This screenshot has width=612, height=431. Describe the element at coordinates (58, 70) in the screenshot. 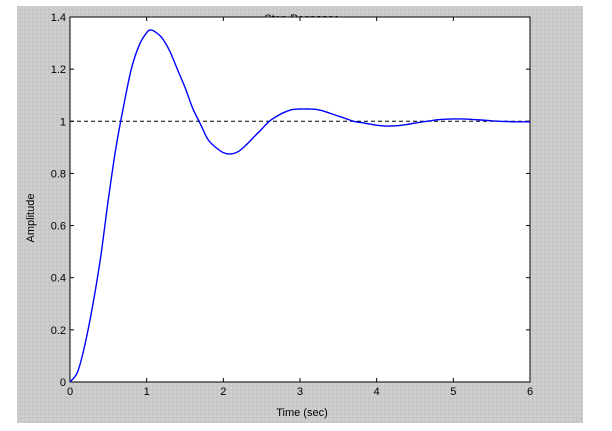

I see `y-tick-label: 1.2` at that location.